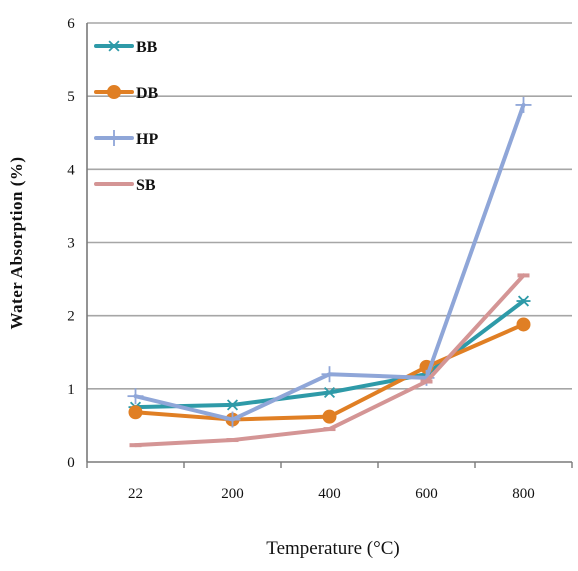 This screenshot has width=578, height=571. Describe the element at coordinates (114, 46) in the screenshot. I see `legend-marker-bb` at that location.